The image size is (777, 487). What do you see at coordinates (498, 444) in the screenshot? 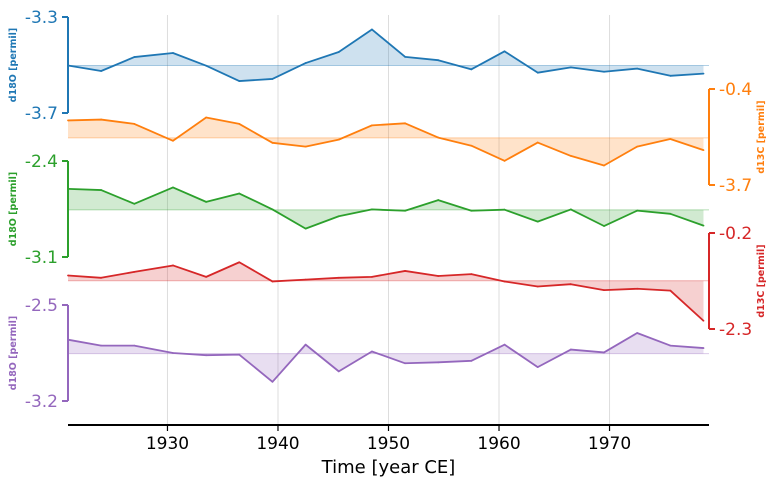
I see `x-tick-label: 1960` at bounding box center [498, 444].